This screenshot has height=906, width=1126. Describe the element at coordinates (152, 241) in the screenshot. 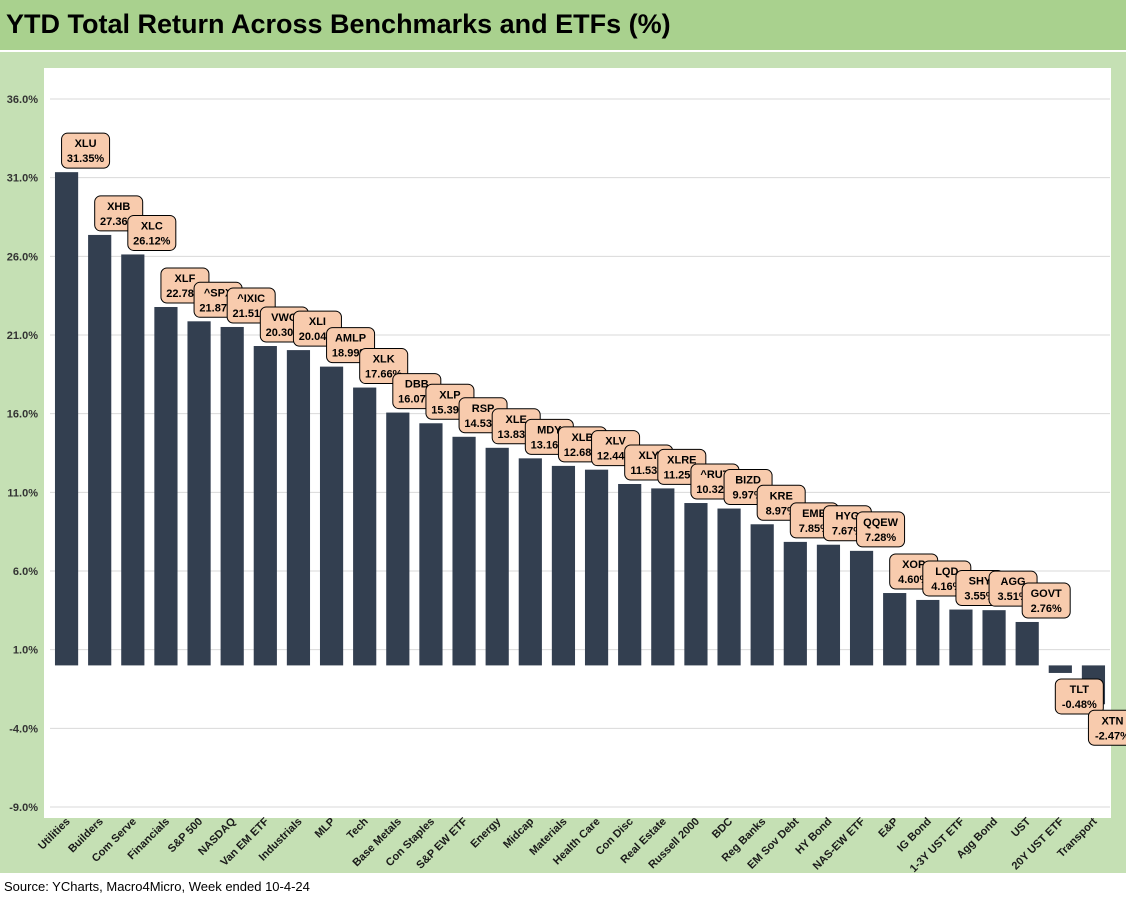

I see `data-label-value: 26.12%` at that location.